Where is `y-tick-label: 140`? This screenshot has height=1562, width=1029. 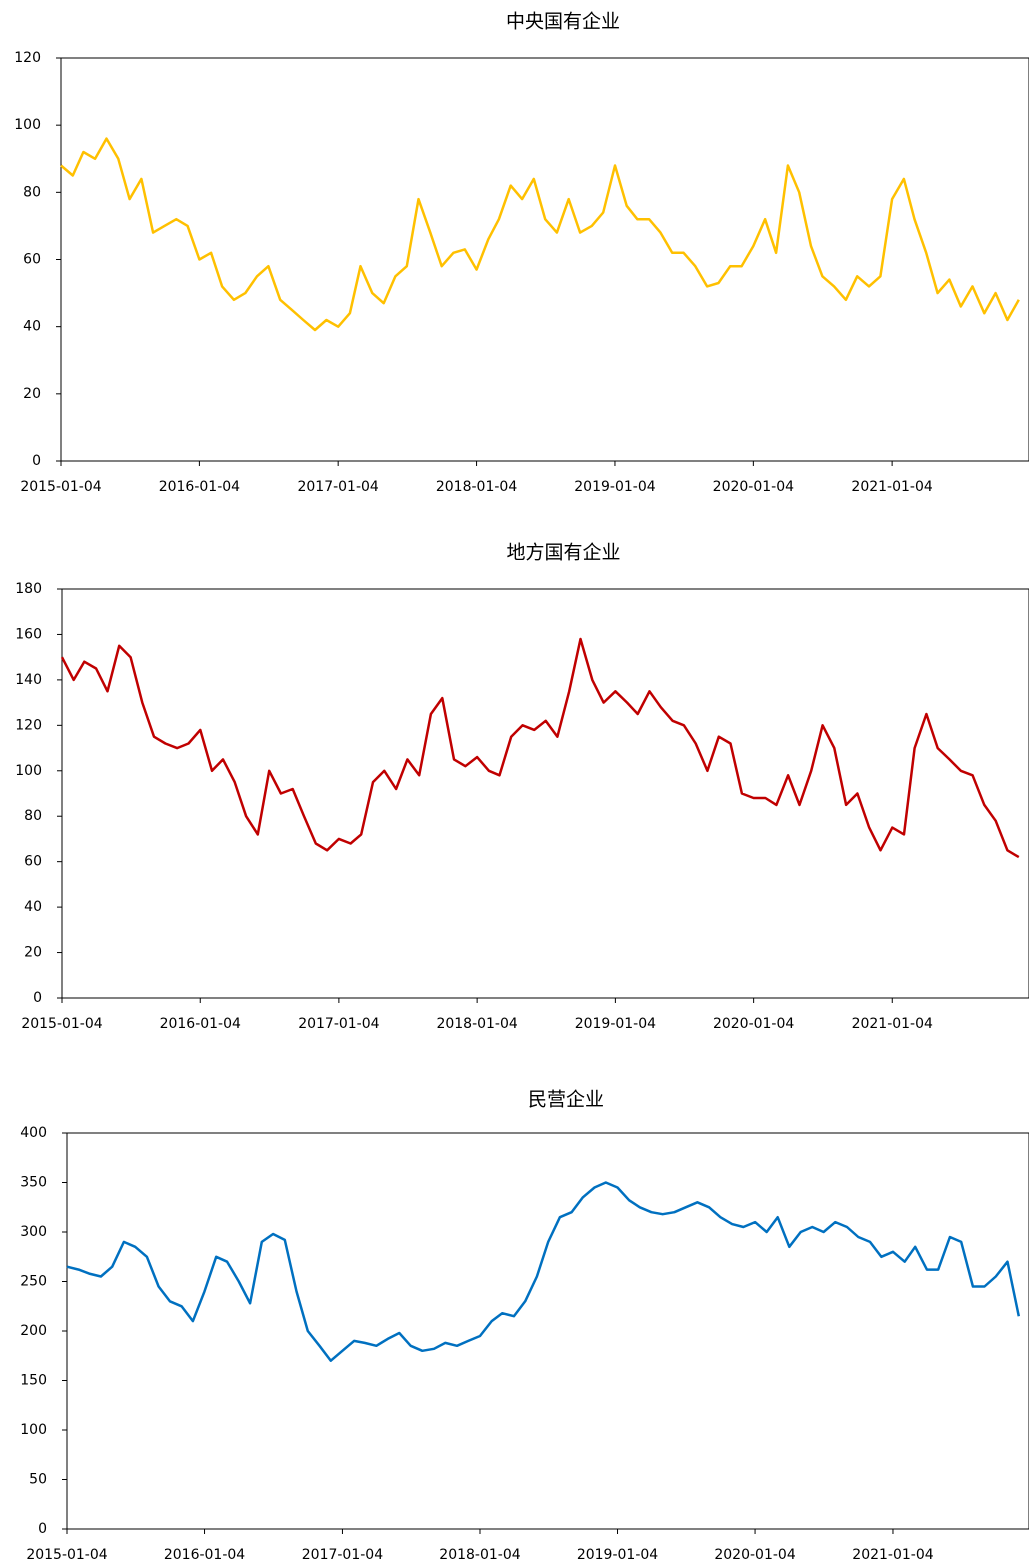
y-tick-label: 140 is located at coordinates (28, 680).